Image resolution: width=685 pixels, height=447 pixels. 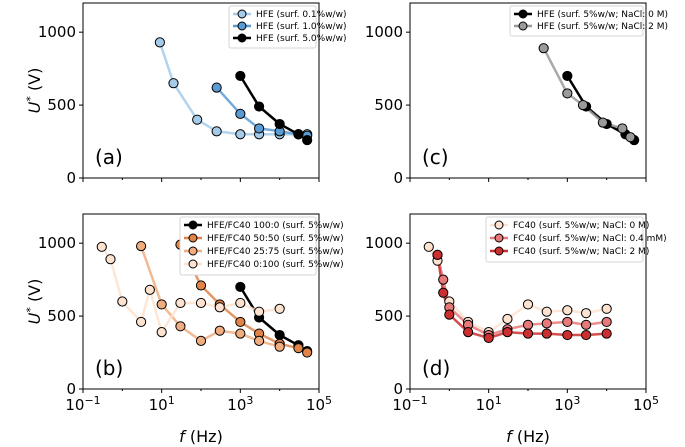 I want to click on legend-label: HFE (surf. 5.0%w/w), so click(x=301, y=39).